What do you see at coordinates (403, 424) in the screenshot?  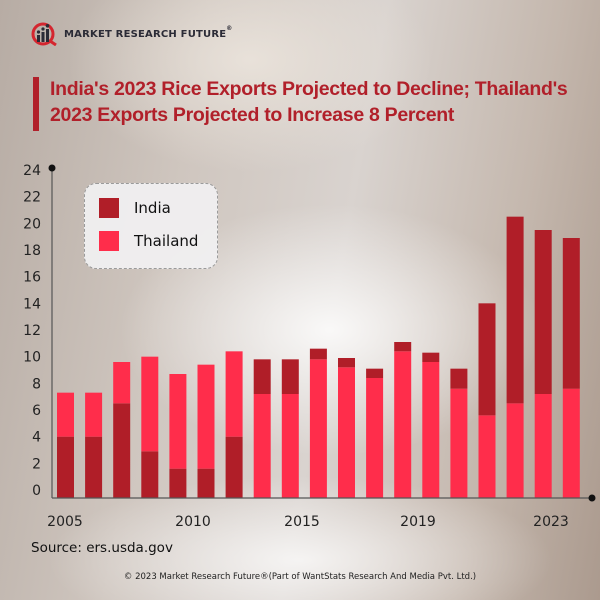 I see `bar-thailand-2017` at bounding box center [403, 424].